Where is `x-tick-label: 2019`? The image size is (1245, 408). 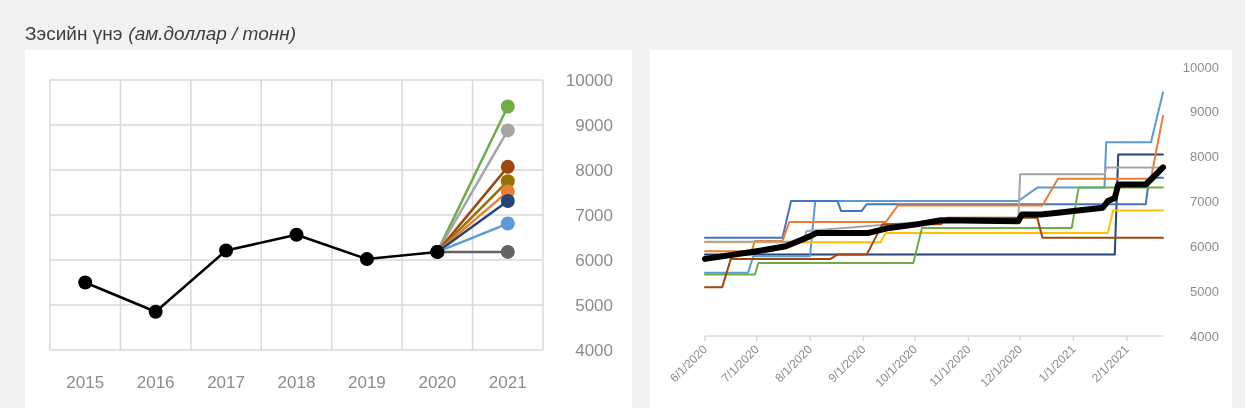
x-tick-label: 2019 is located at coordinates (367, 382).